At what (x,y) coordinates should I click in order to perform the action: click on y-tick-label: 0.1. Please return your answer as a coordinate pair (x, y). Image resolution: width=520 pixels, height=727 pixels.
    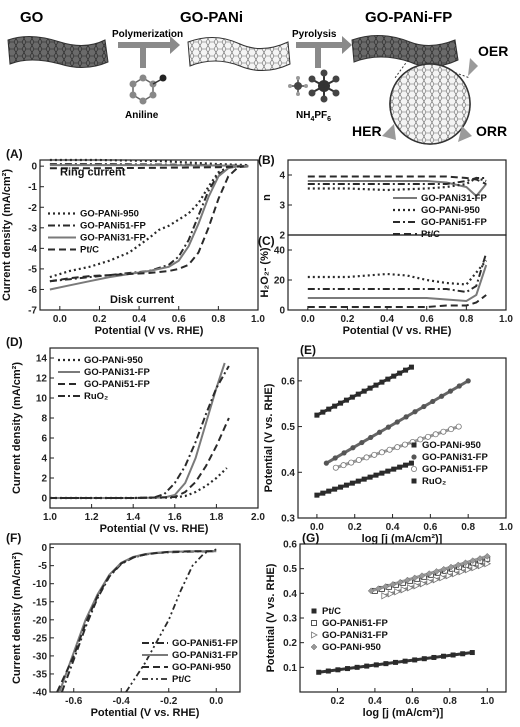
    Looking at the image, I should click on (290, 668).